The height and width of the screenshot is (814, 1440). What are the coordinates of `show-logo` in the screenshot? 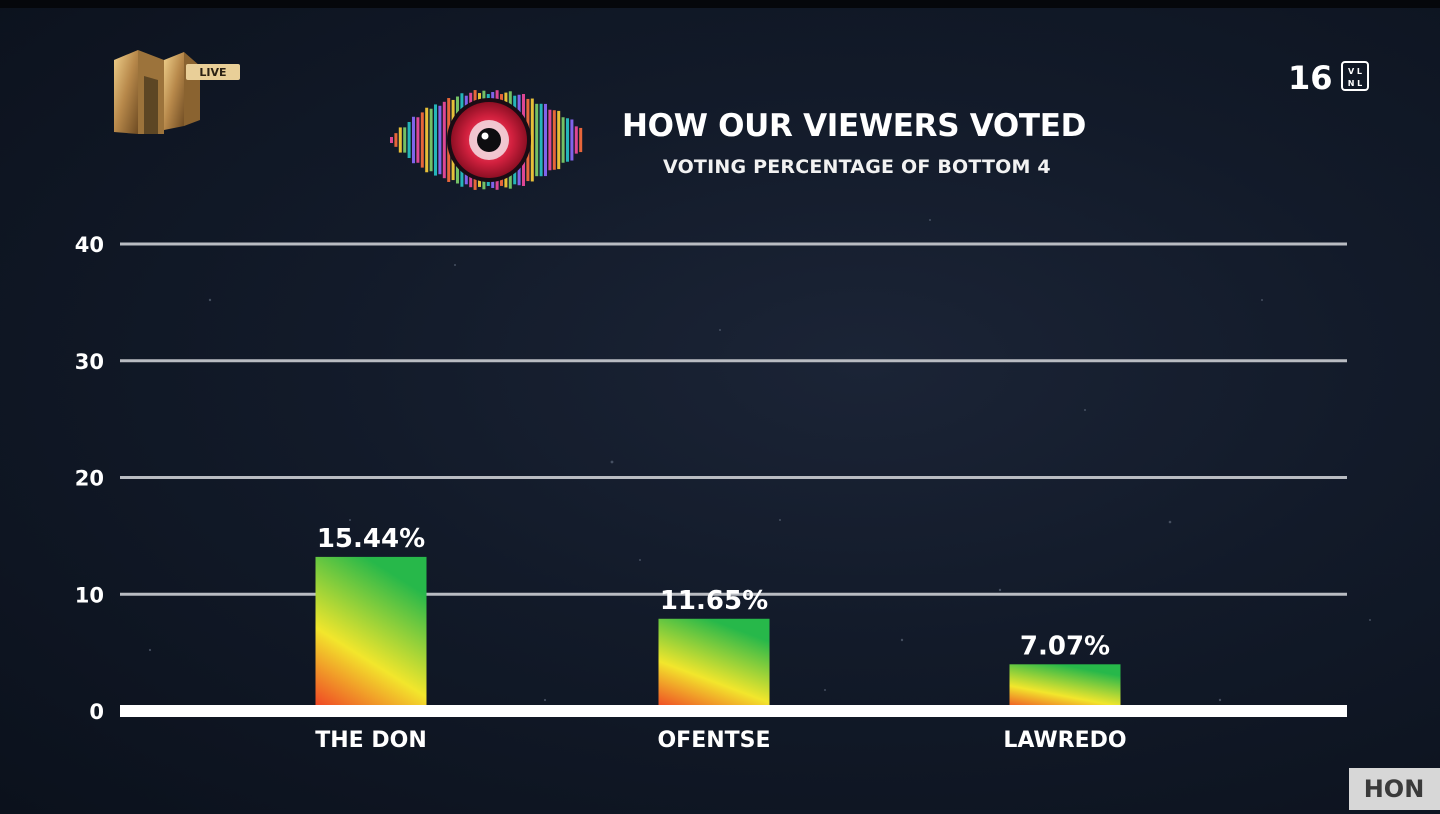 It's located at (489, 137).